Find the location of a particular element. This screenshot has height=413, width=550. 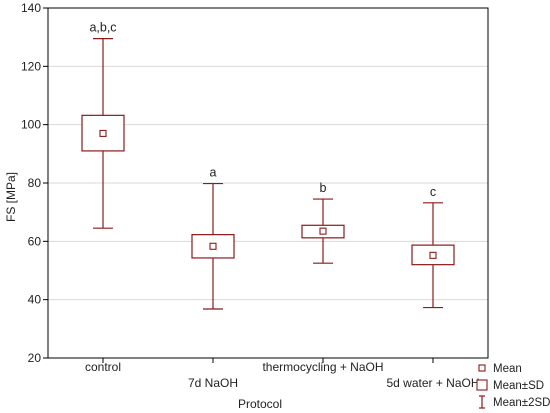

y-tick-label: 60 is located at coordinates (35, 241).